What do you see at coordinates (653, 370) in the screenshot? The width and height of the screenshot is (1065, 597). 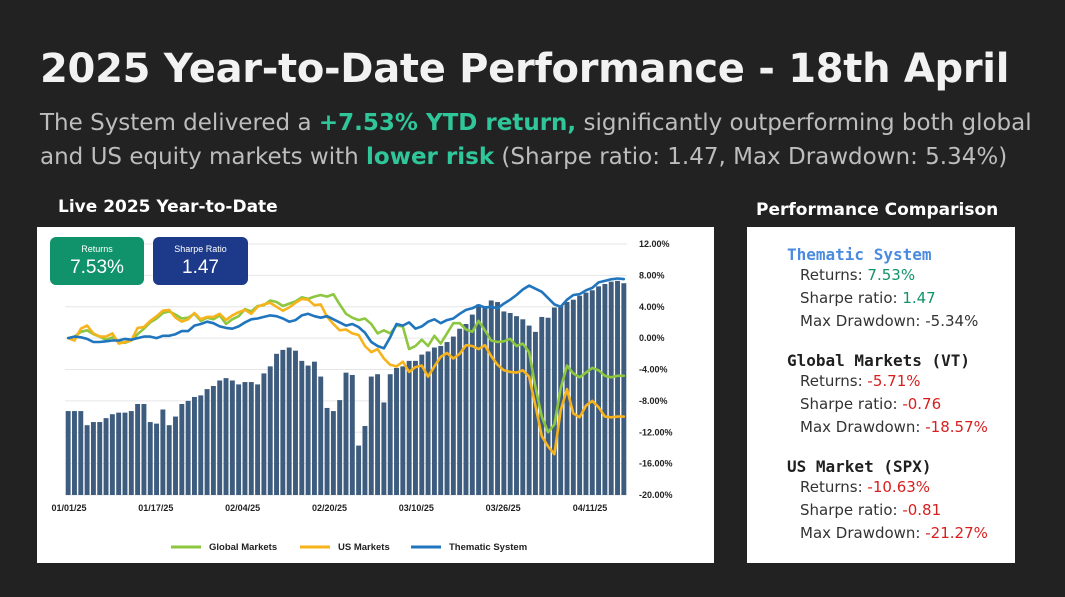 I see `y-tick-label: -4.00%` at bounding box center [653, 370].